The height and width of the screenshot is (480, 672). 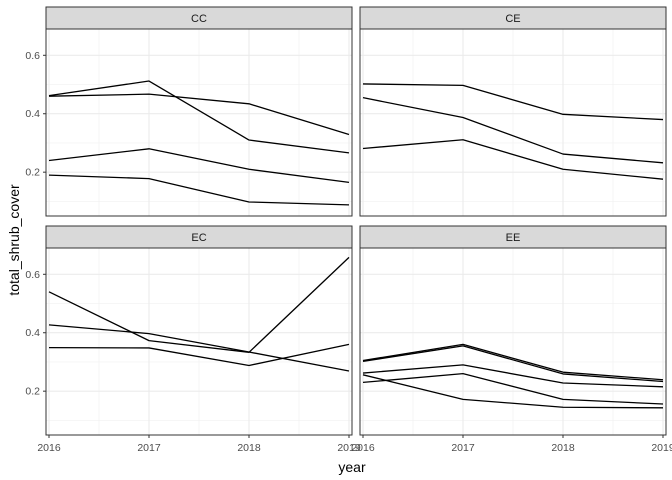 I want to click on x-axis-title: year, so click(x=352, y=467).